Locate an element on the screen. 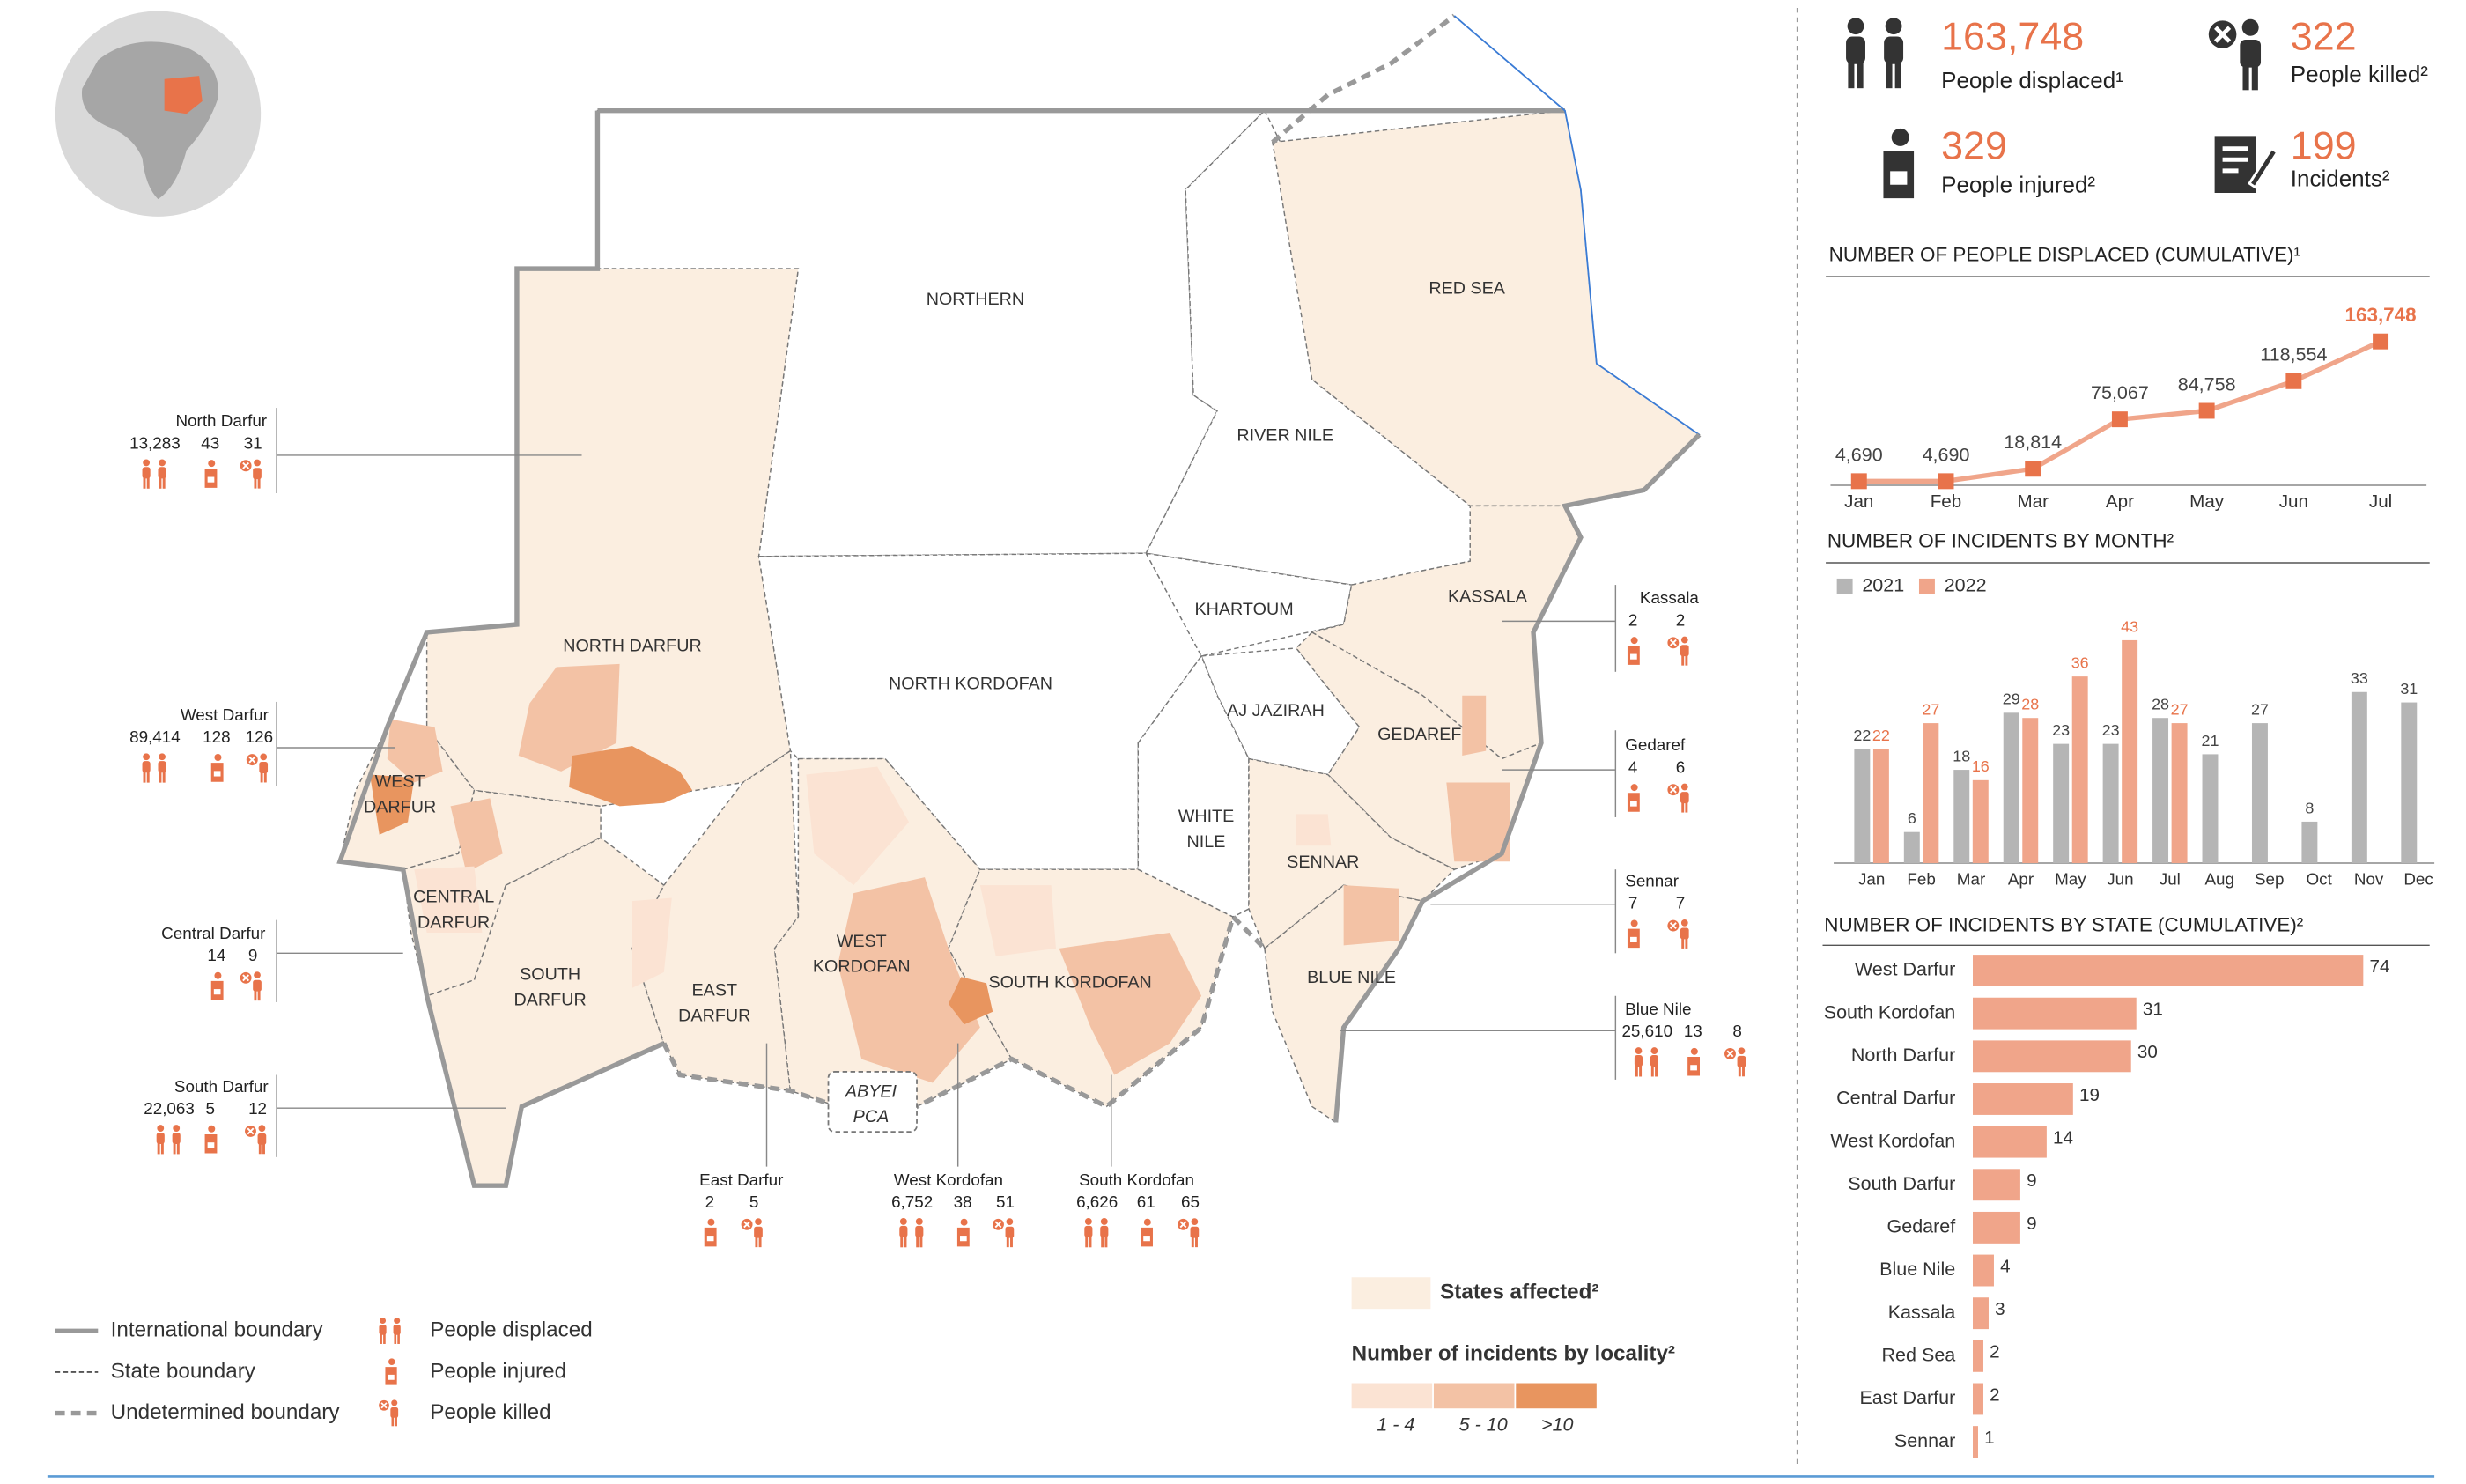 The image size is (2466, 1484). callout-name: North Darfur is located at coordinates (221, 420).